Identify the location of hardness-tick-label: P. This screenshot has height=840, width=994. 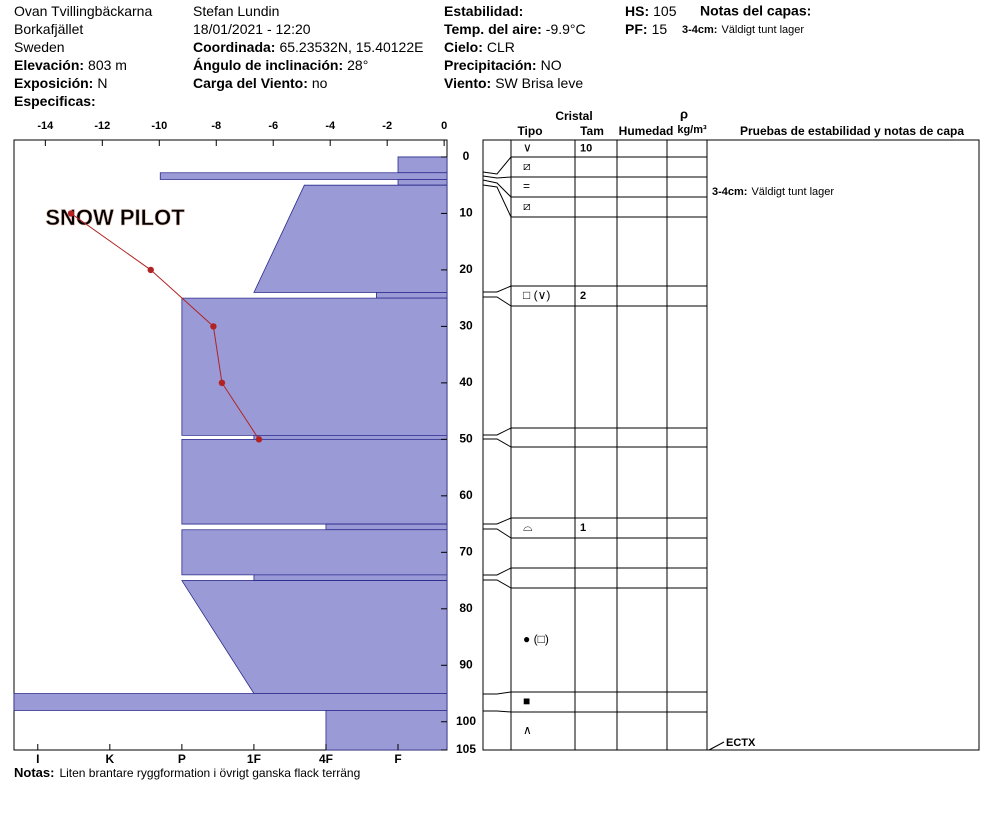
(182, 759).